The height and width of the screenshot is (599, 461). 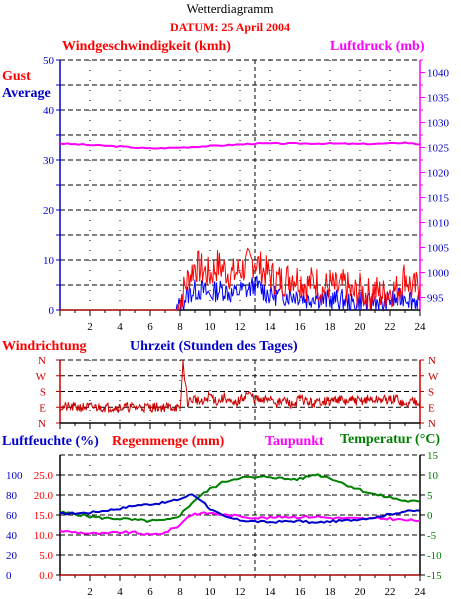 What do you see at coordinates (230, 27) in the screenshot?
I see `date-label: DATUM: 25 April 2004` at bounding box center [230, 27].